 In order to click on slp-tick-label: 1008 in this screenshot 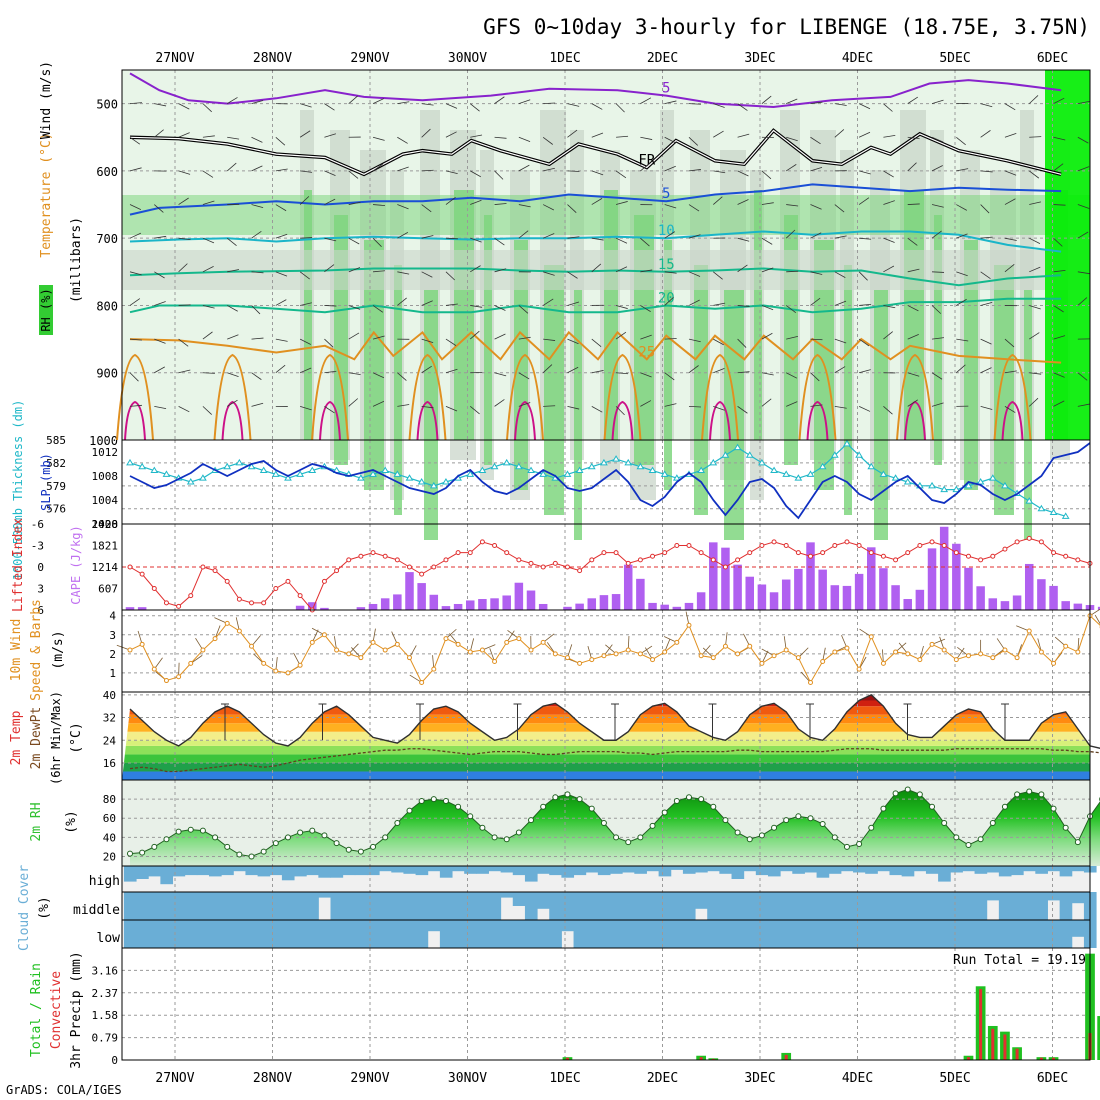, I will do `click(105, 476)`.